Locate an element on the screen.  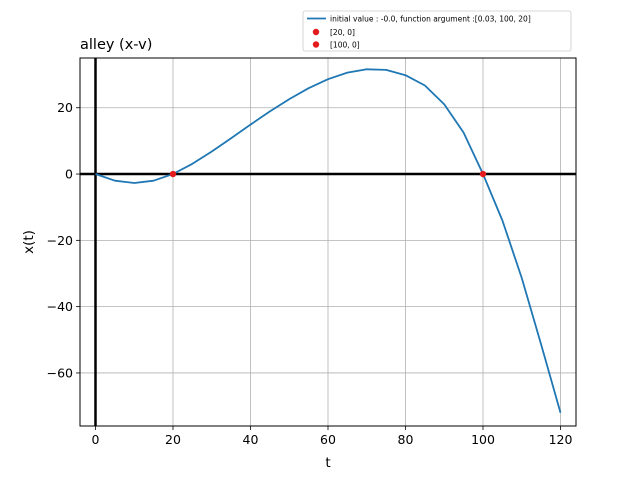
x-tick-label: 40 is located at coordinates (251, 439).